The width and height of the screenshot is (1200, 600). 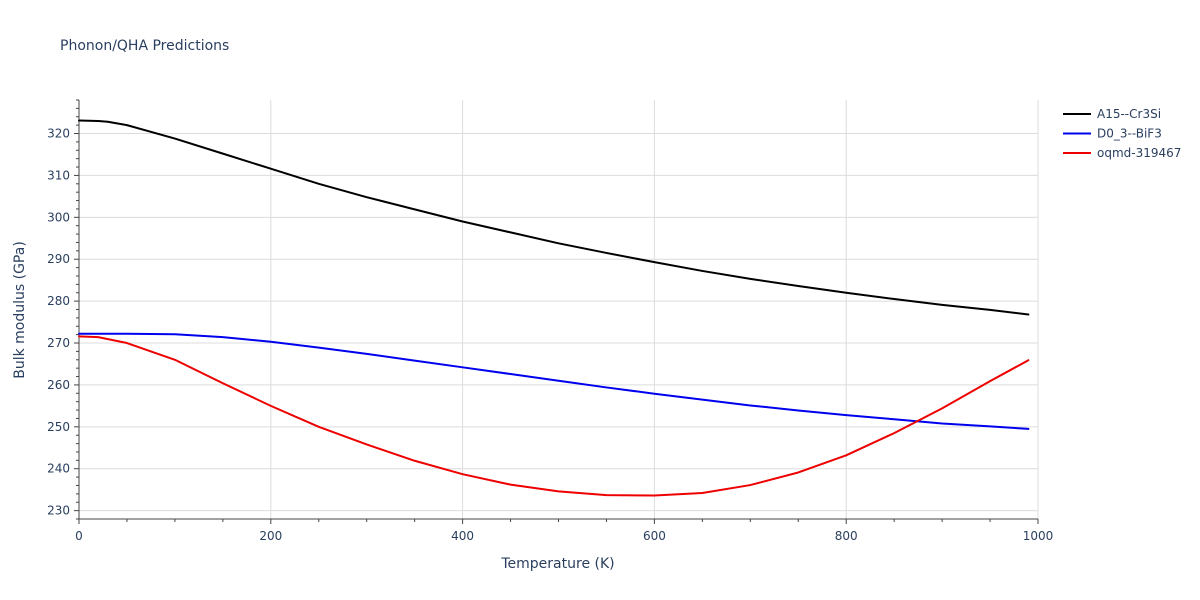 I want to click on y-tick-label: 250, so click(x=58, y=427).